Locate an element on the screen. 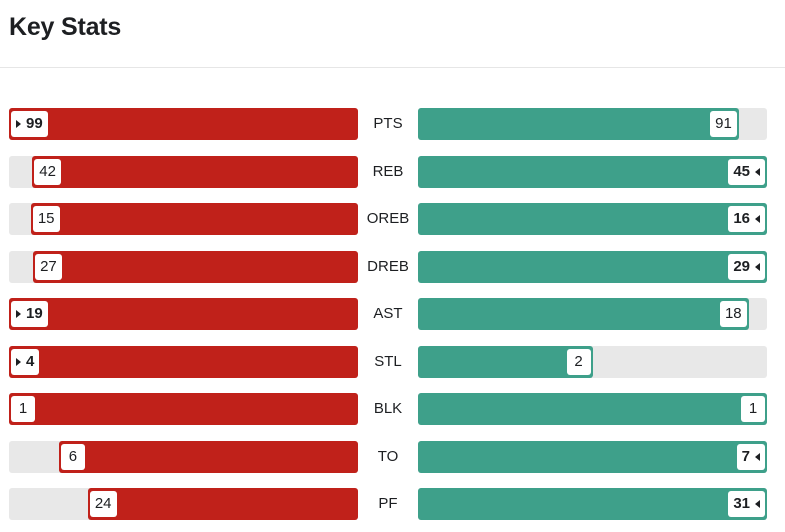  stat-label: STL is located at coordinates (388, 361).